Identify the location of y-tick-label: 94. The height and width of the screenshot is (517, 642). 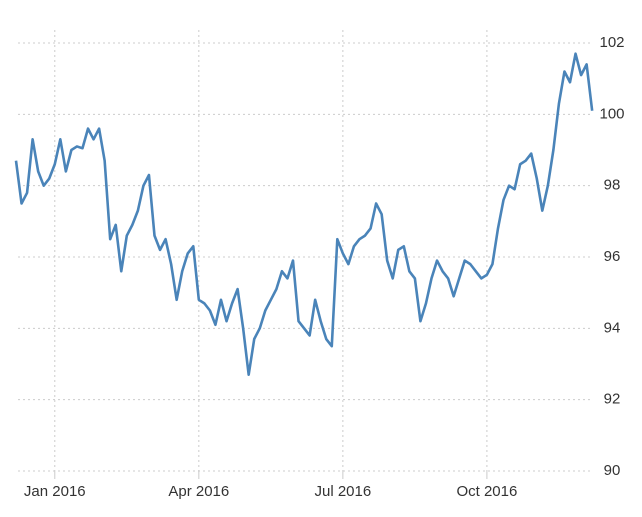
(612, 327).